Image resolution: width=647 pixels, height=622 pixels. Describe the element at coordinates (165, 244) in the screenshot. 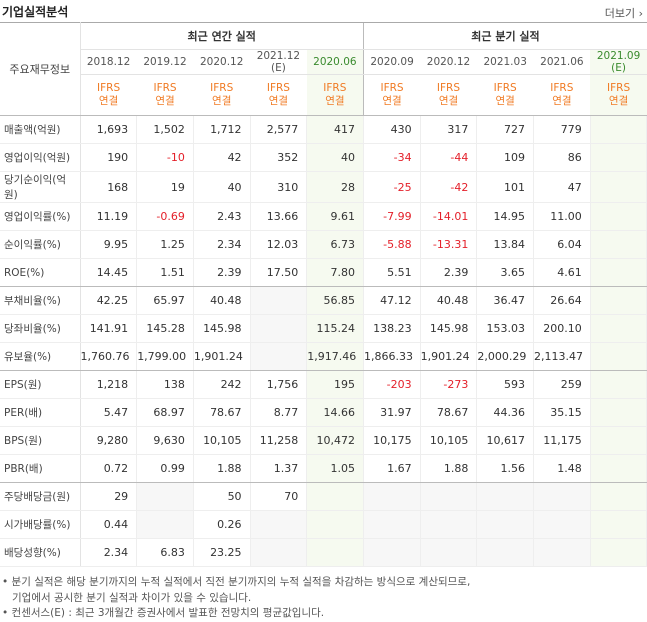

I see `value-cell: 1.25` at that location.